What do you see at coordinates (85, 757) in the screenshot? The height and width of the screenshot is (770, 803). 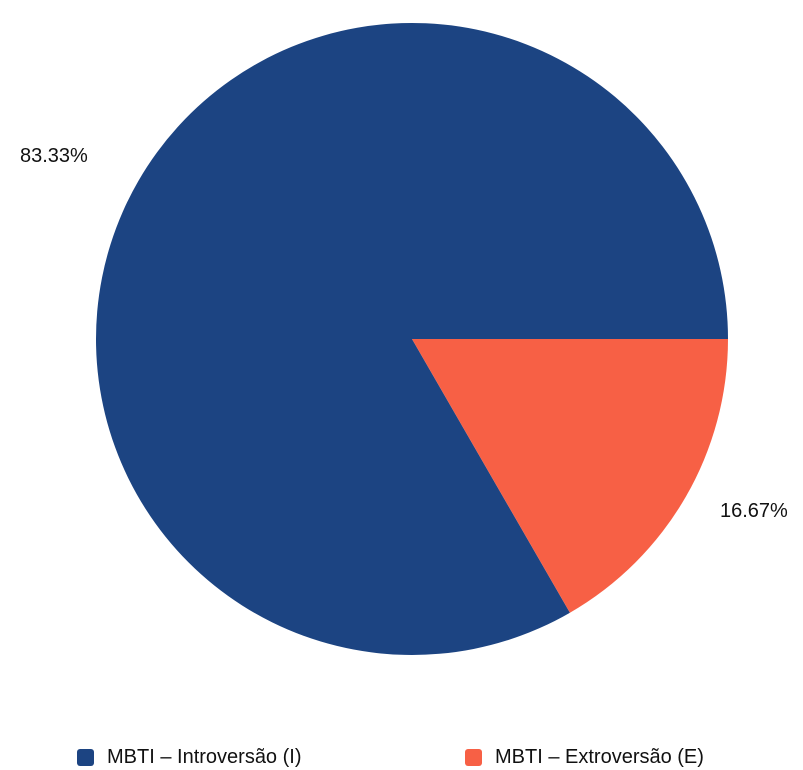 I see `legend-swatch-introversao` at bounding box center [85, 757].